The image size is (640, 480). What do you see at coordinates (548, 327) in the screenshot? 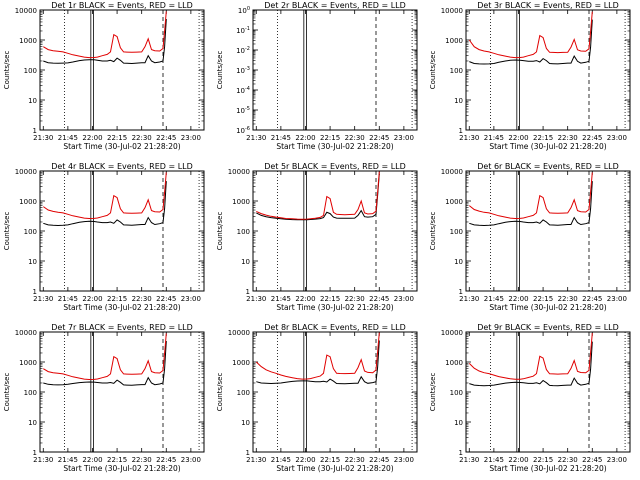
I see `panel-title: Det 9r BLACK = Events, RED = LLD` at bounding box center [548, 327].